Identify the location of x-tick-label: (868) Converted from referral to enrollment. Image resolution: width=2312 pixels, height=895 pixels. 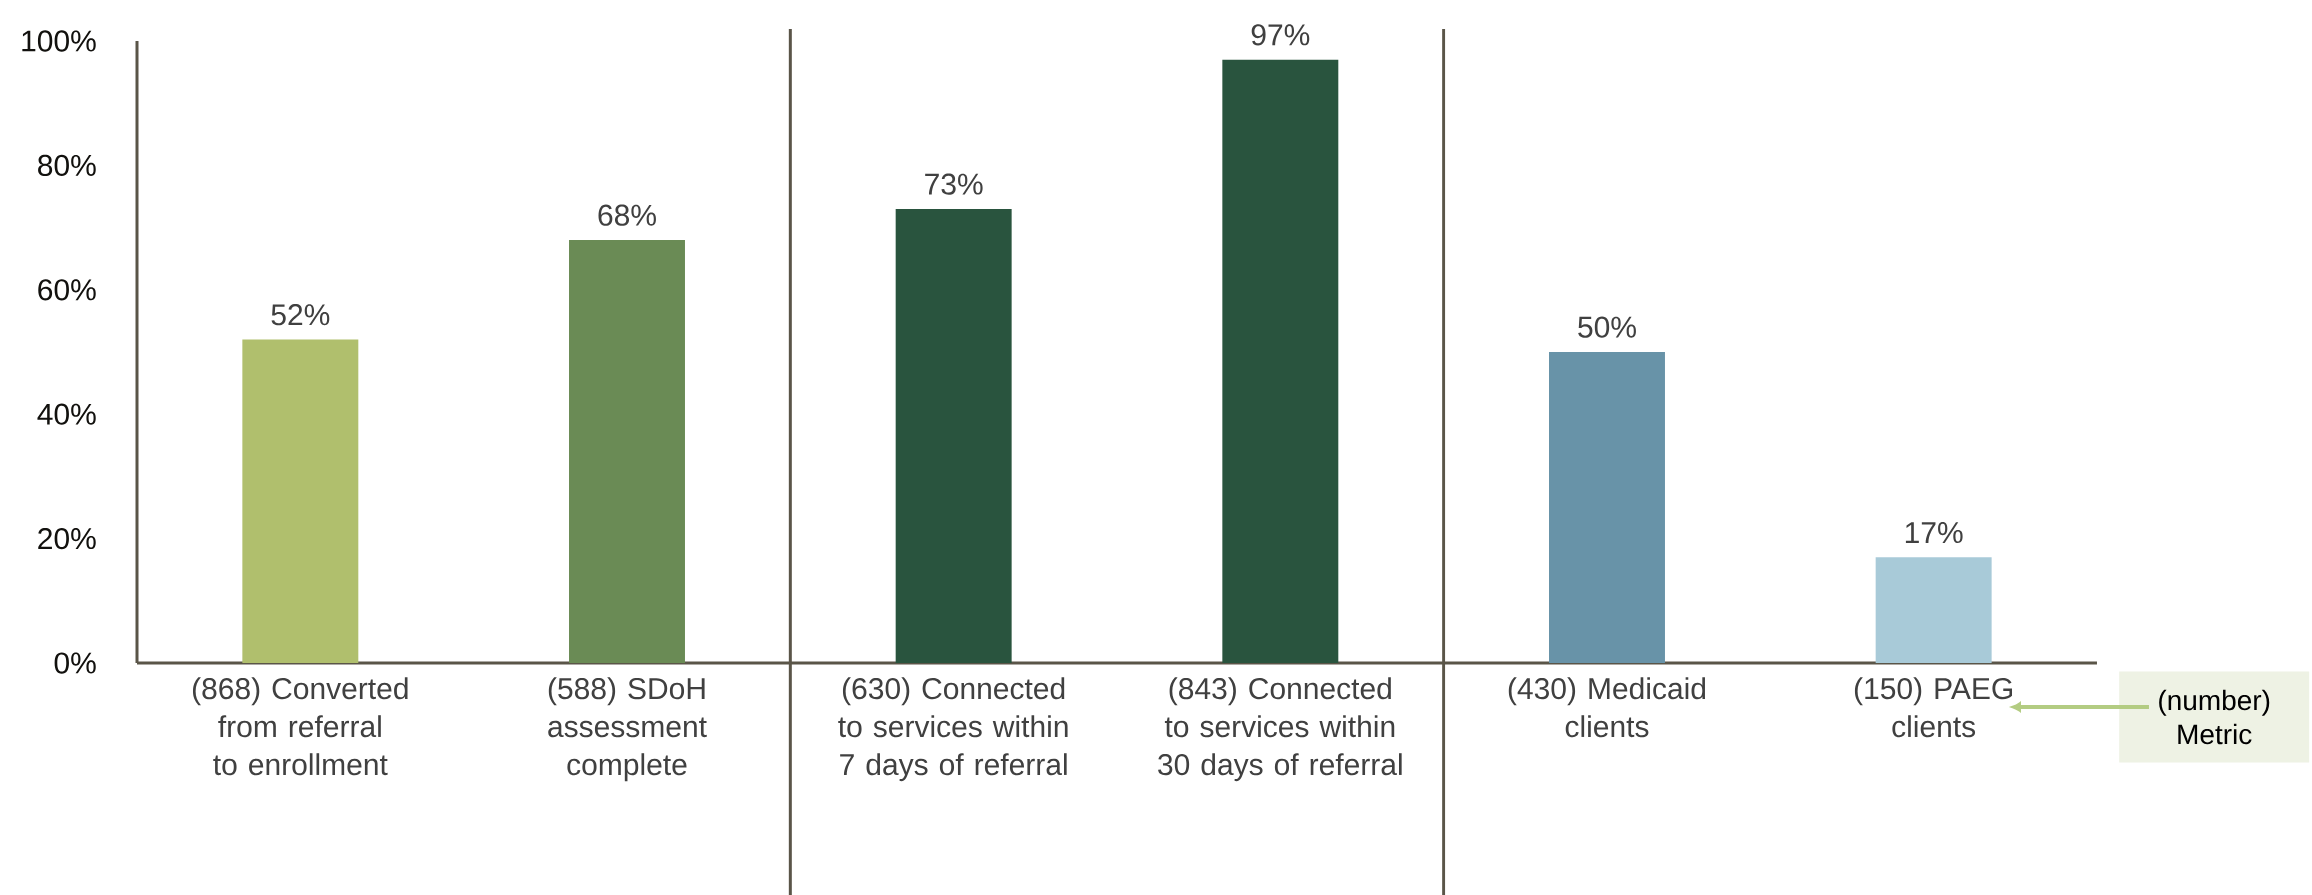
(300, 726).